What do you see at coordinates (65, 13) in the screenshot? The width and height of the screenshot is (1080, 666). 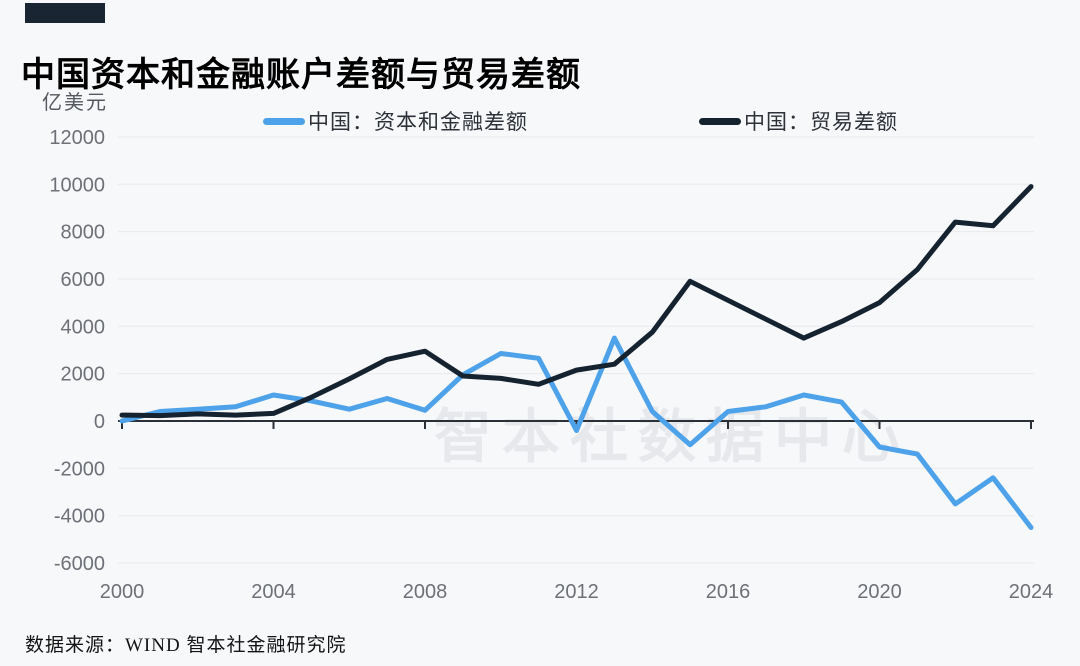 I see `accent-bar` at bounding box center [65, 13].